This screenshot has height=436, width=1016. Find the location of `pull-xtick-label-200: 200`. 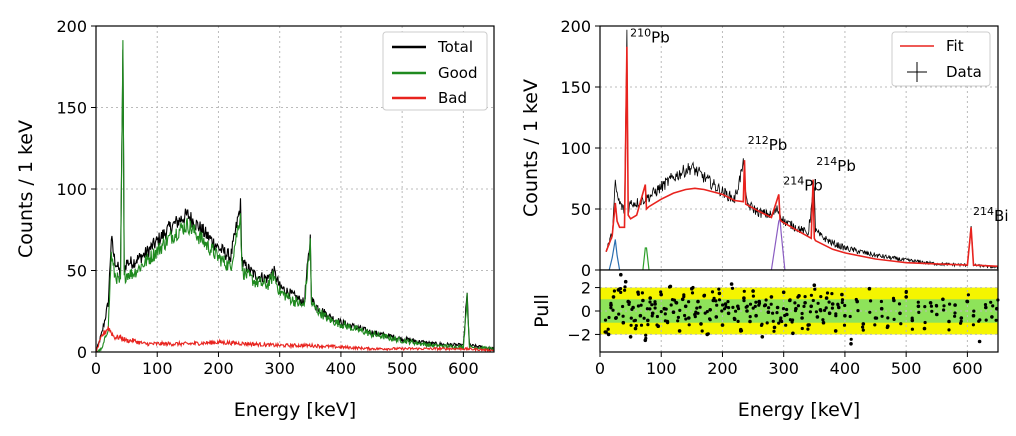

pull-xtick-label-200: 200 is located at coordinates (722, 368).